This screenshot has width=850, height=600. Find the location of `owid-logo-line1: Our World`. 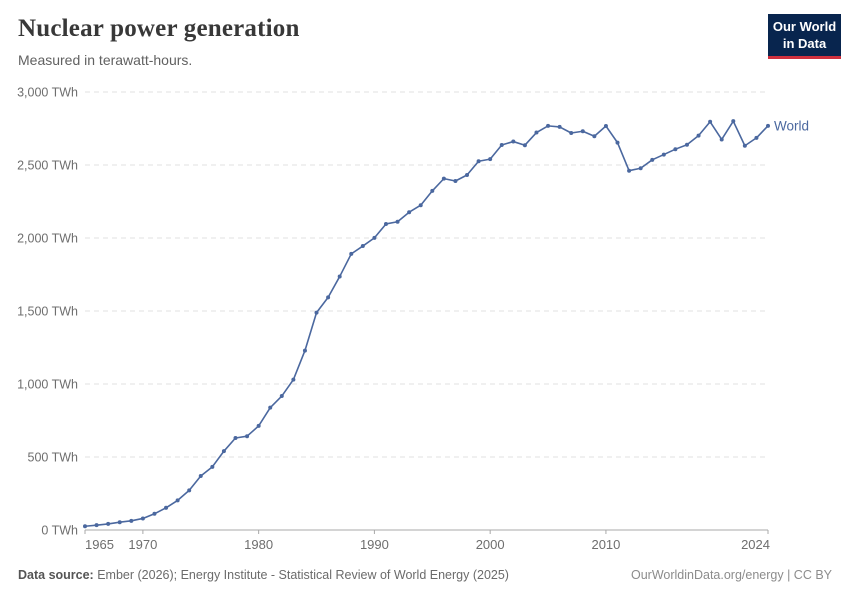

owid-logo-line1: Our World is located at coordinates (804, 26).